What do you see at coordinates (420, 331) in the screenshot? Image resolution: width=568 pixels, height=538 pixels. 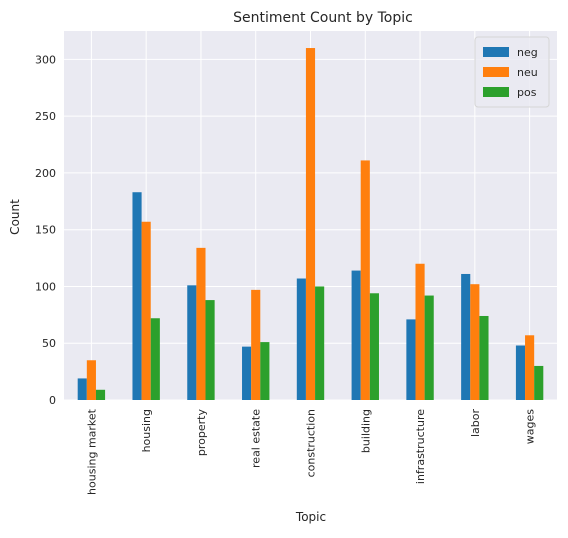 I see `bar-neu-infrastructure` at bounding box center [420, 331].